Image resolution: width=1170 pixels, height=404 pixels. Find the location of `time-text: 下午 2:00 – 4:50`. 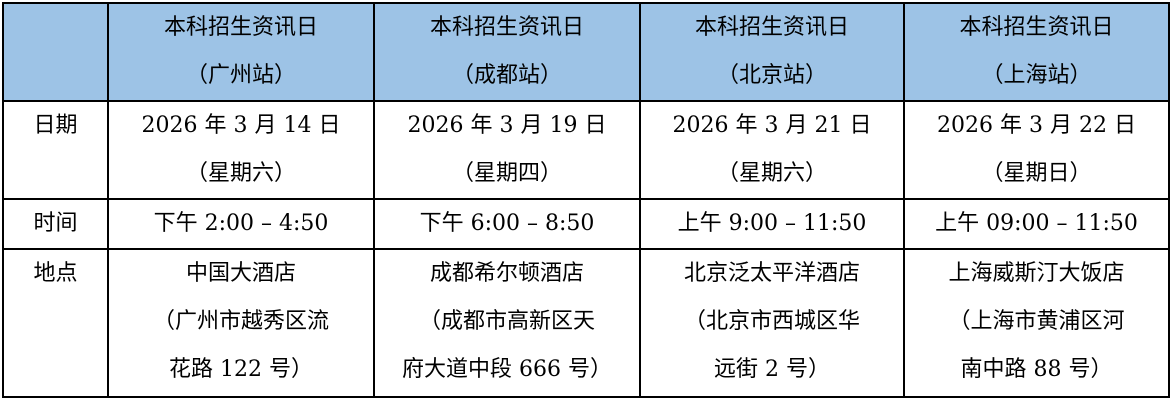

time-text: 下午 2:00 – 4:50 is located at coordinates (241, 223).